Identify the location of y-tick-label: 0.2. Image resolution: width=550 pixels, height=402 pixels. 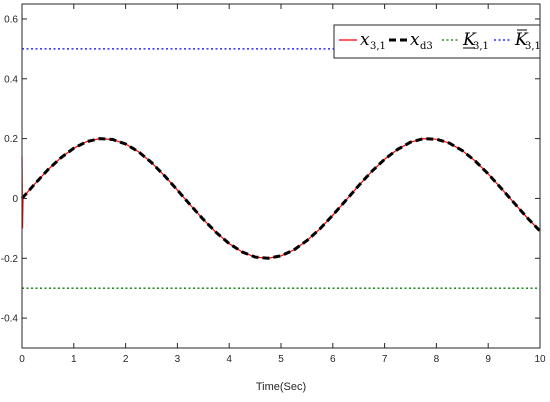
(11, 139).